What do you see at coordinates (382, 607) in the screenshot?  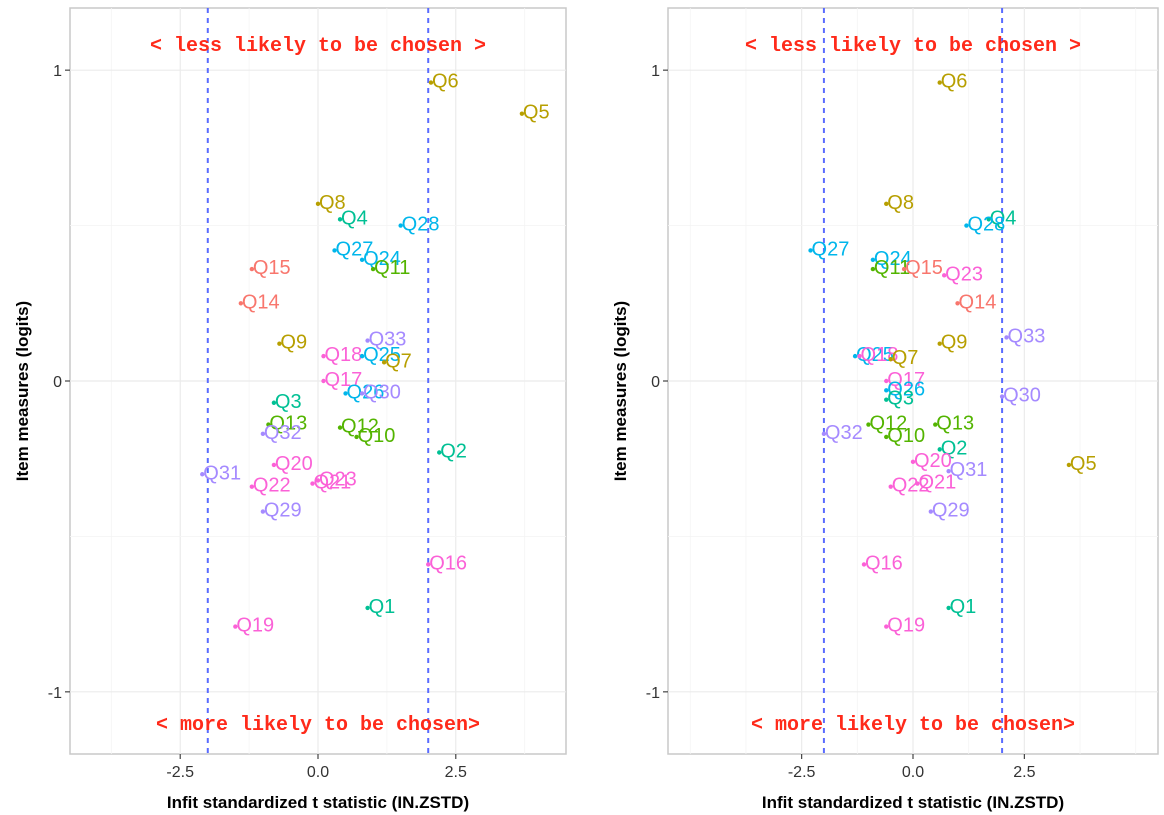 I see `point-label: Q1` at bounding box center [382, 607].